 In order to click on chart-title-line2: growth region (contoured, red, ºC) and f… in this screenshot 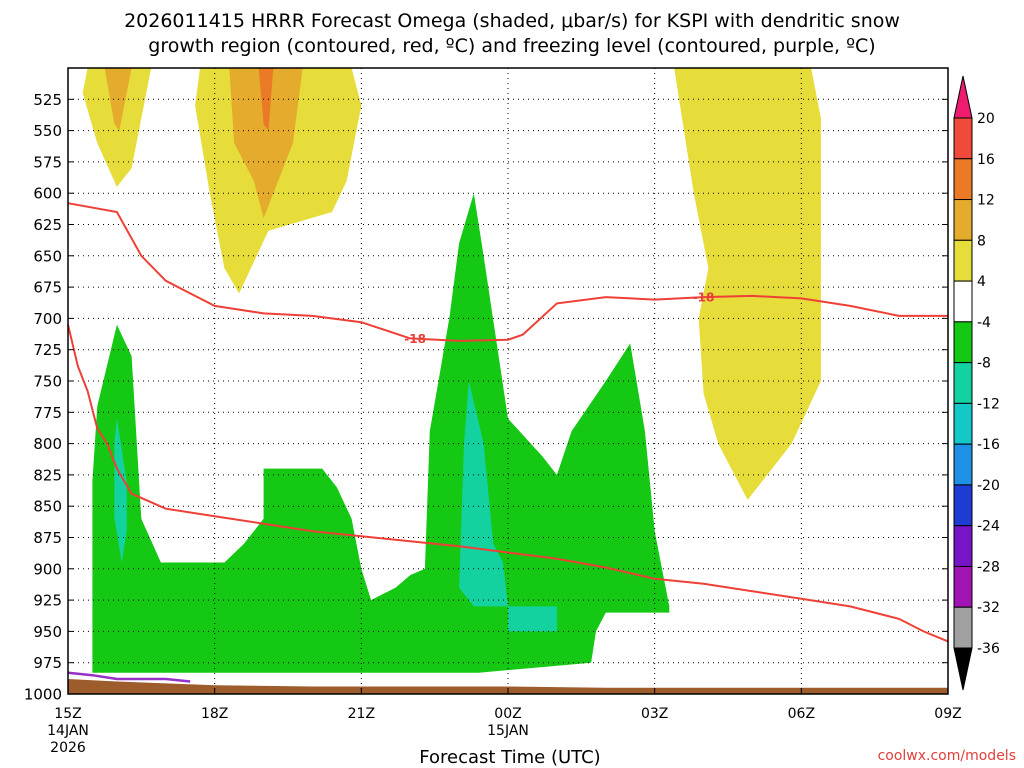, I will do `click(511, 46)`.